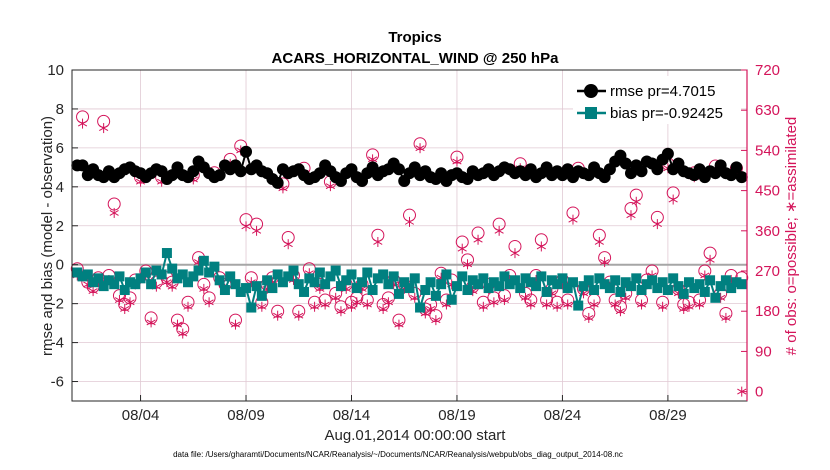 Image resolution: width=830 pixels, height=470 pixels. Describe the element at coordinates (57, 382) in the screenshot. I see `y-tick-label: -6` at that location.